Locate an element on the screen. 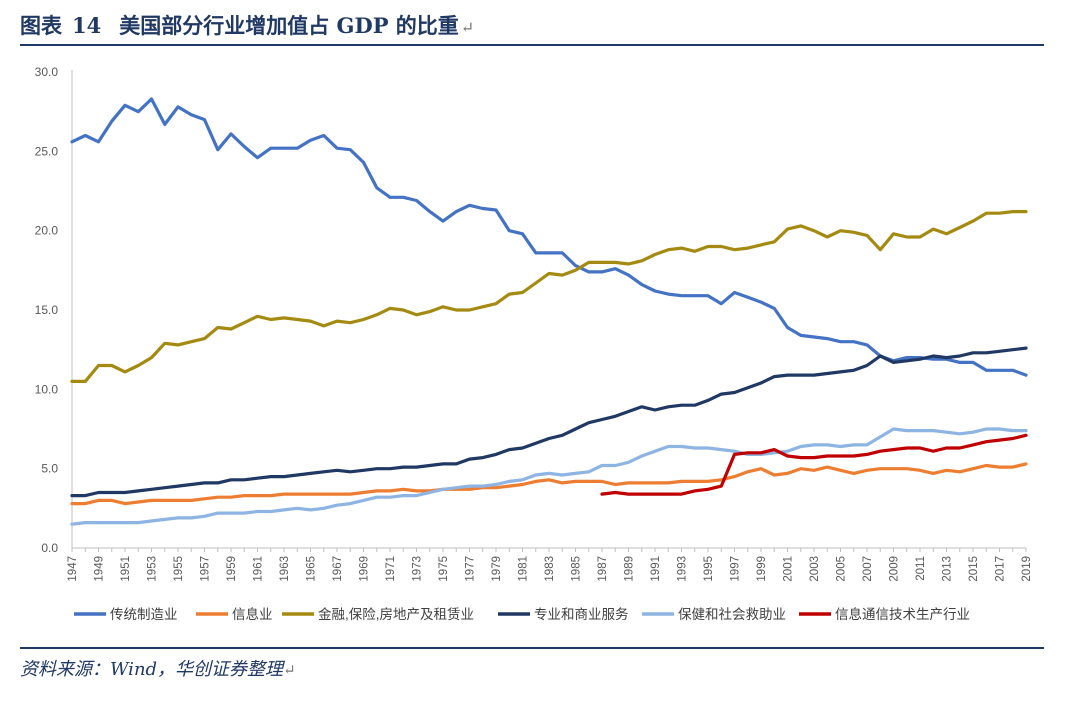 Image resolution: width=1080 pixels, height=716 pixels. x-tick-label: 1971 is located at coordinates (391, 569).